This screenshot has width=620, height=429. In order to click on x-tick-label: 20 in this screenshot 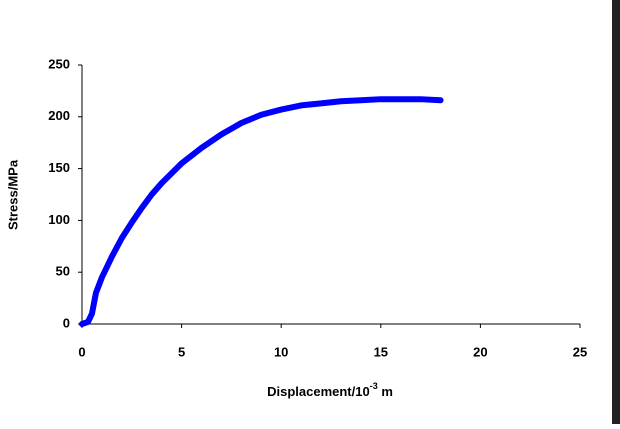, I will do `click(480, 351)`.